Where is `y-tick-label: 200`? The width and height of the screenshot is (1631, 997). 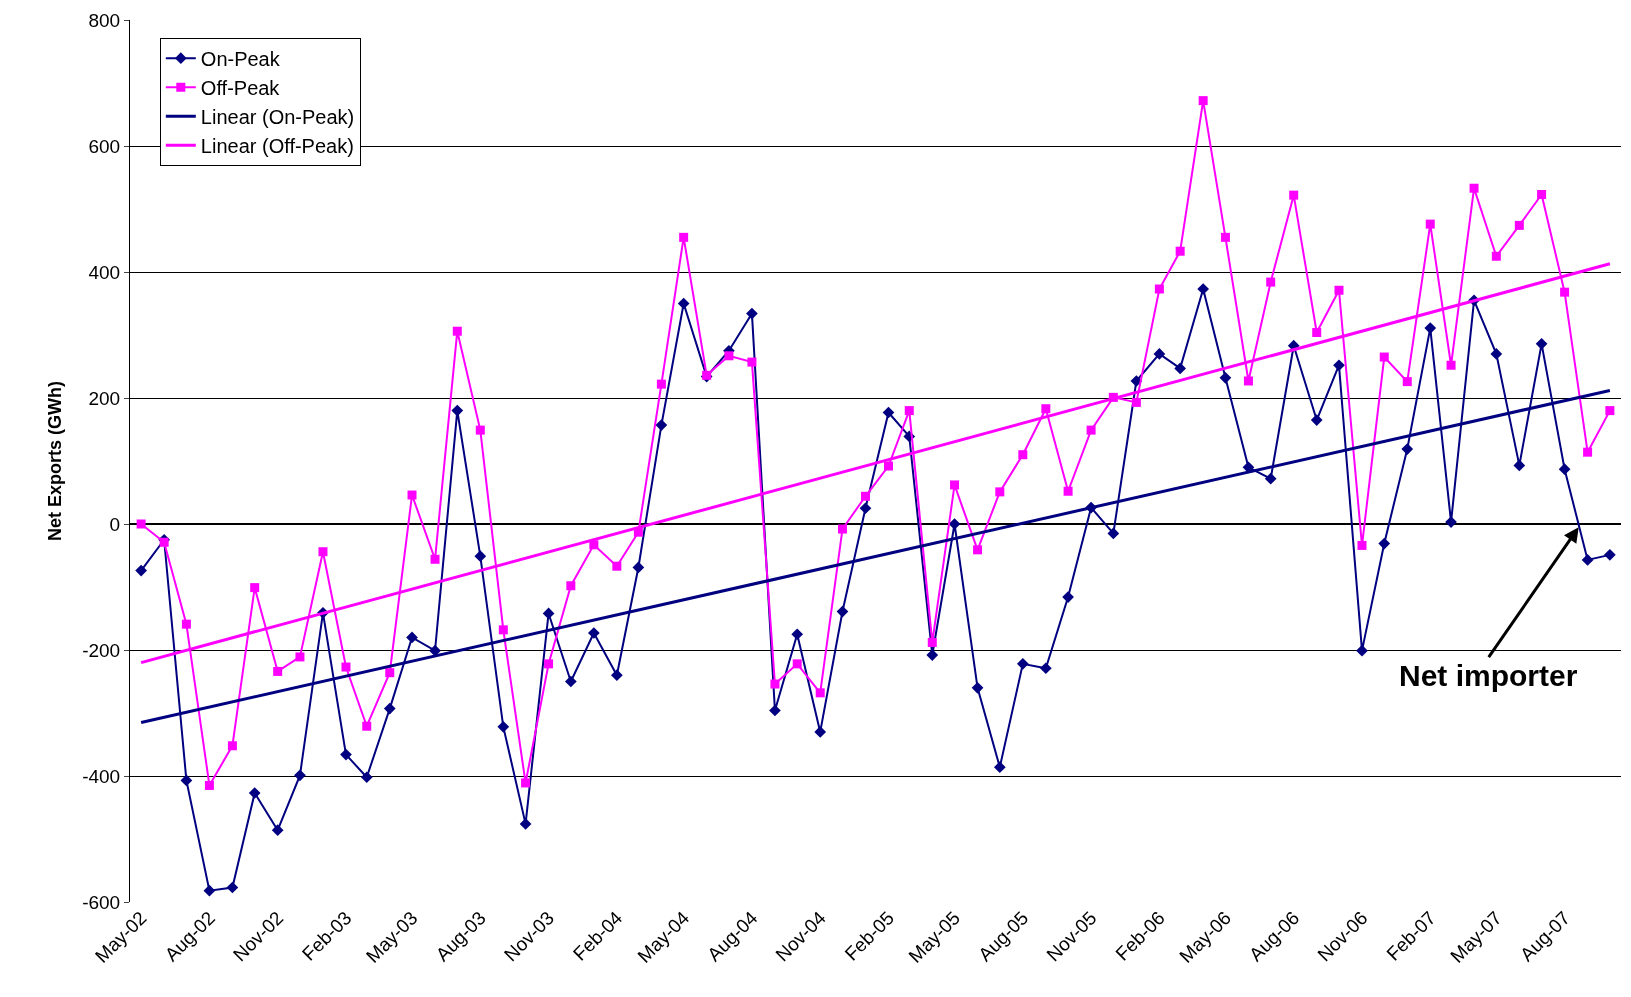 y-tick-label: 200 is located at coordinates (104, 398).